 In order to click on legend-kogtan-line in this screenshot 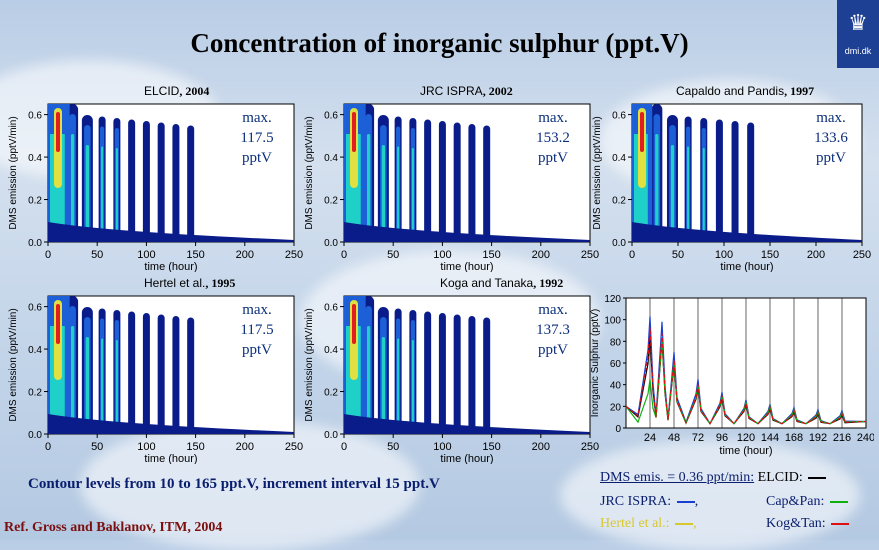, I will do `click(840, 523)`.